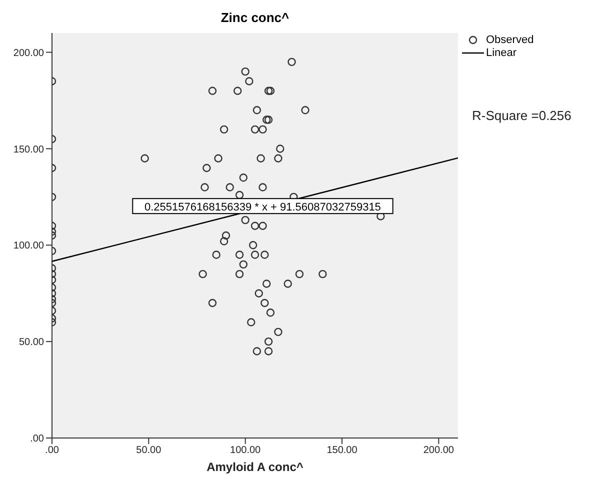  Describe the element at coordinates (262, 208) in the screenshot. I see `annotation: 0.2551576168156339 * x + 91.56087032759315` at that location.